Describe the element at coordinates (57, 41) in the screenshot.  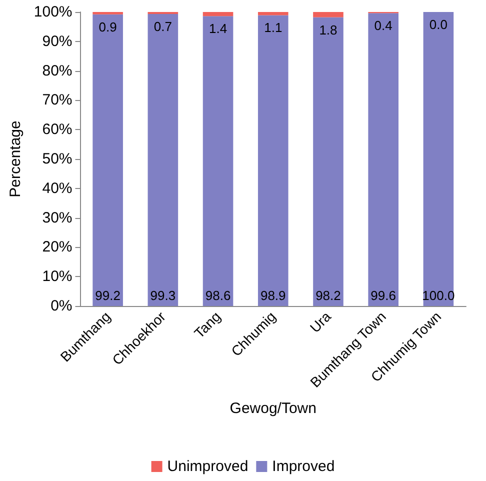
I see `y-tick-label: 90%` at that location.